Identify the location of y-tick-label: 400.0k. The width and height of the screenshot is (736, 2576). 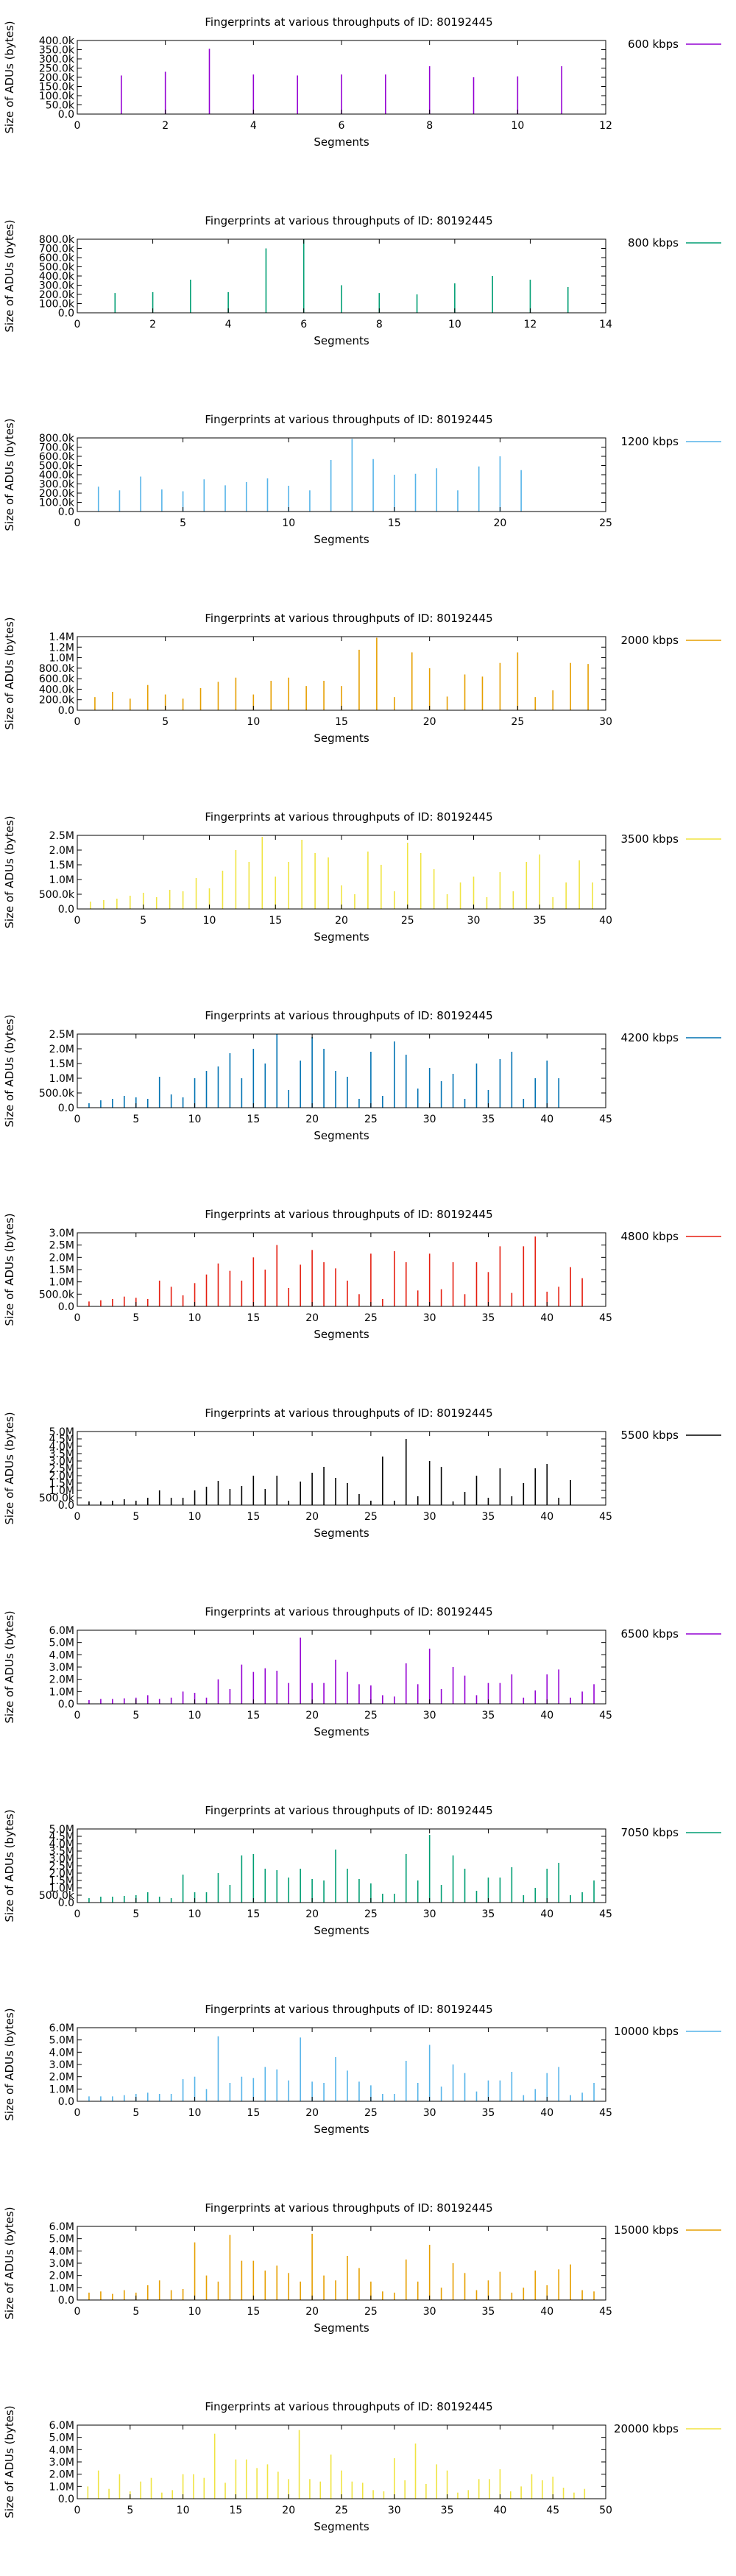
(57, 690).